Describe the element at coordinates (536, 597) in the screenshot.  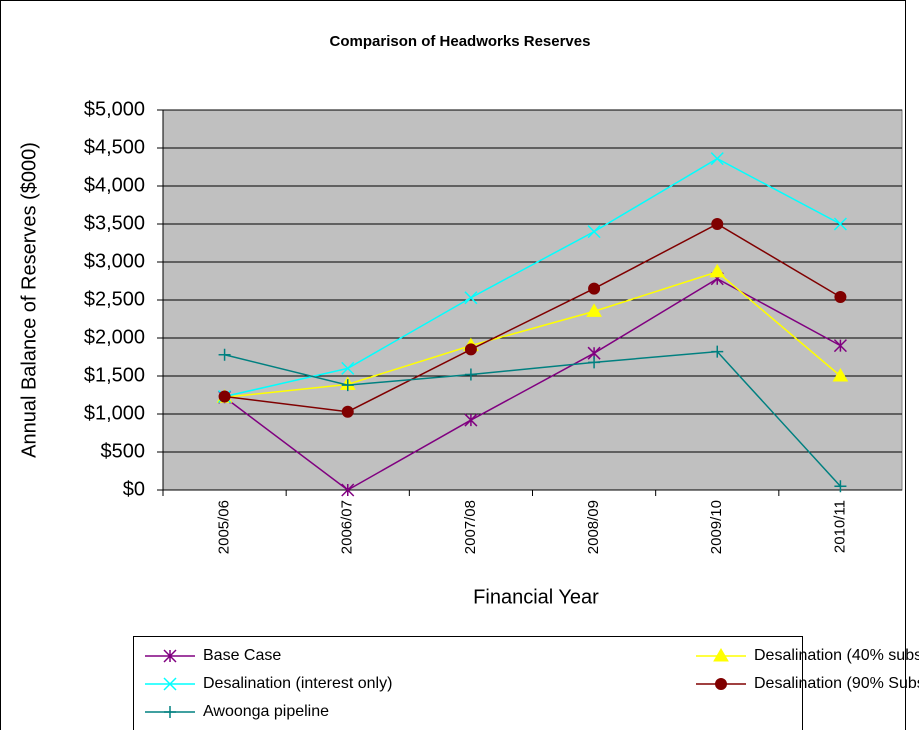
I see `x-axis-title: Financial Year` at that location.